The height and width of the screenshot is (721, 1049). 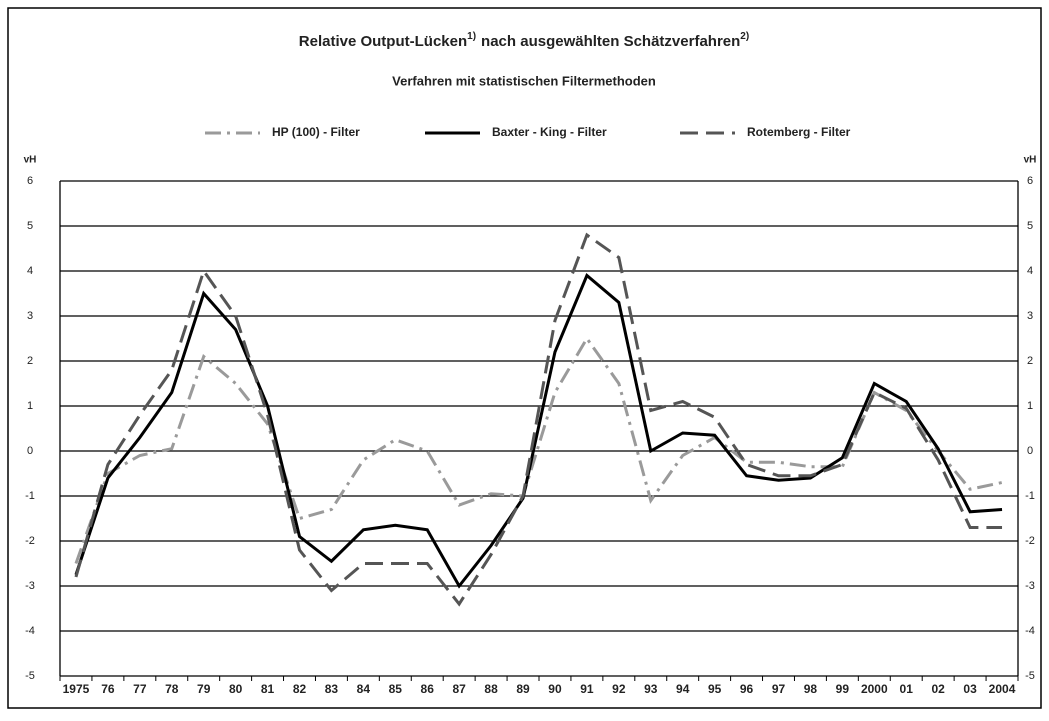 What do you see at coordinates (587, 689) in the screenshot?
I see `x-tick-label: 91` at bounding box center [587, 689].